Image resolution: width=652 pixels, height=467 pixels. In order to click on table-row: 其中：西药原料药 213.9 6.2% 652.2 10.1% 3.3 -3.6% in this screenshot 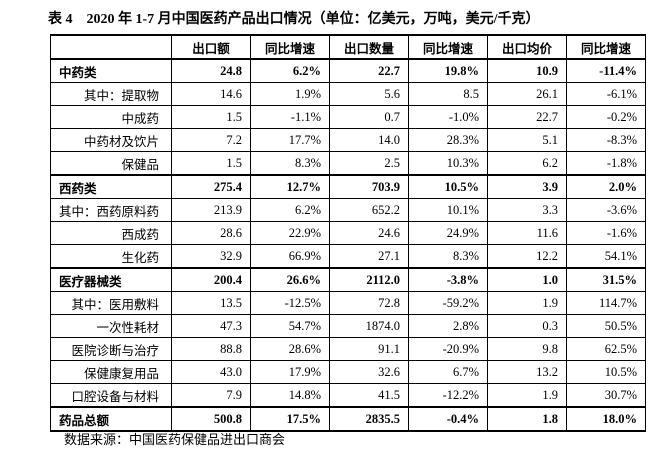, I will do `click(348, 210)`.